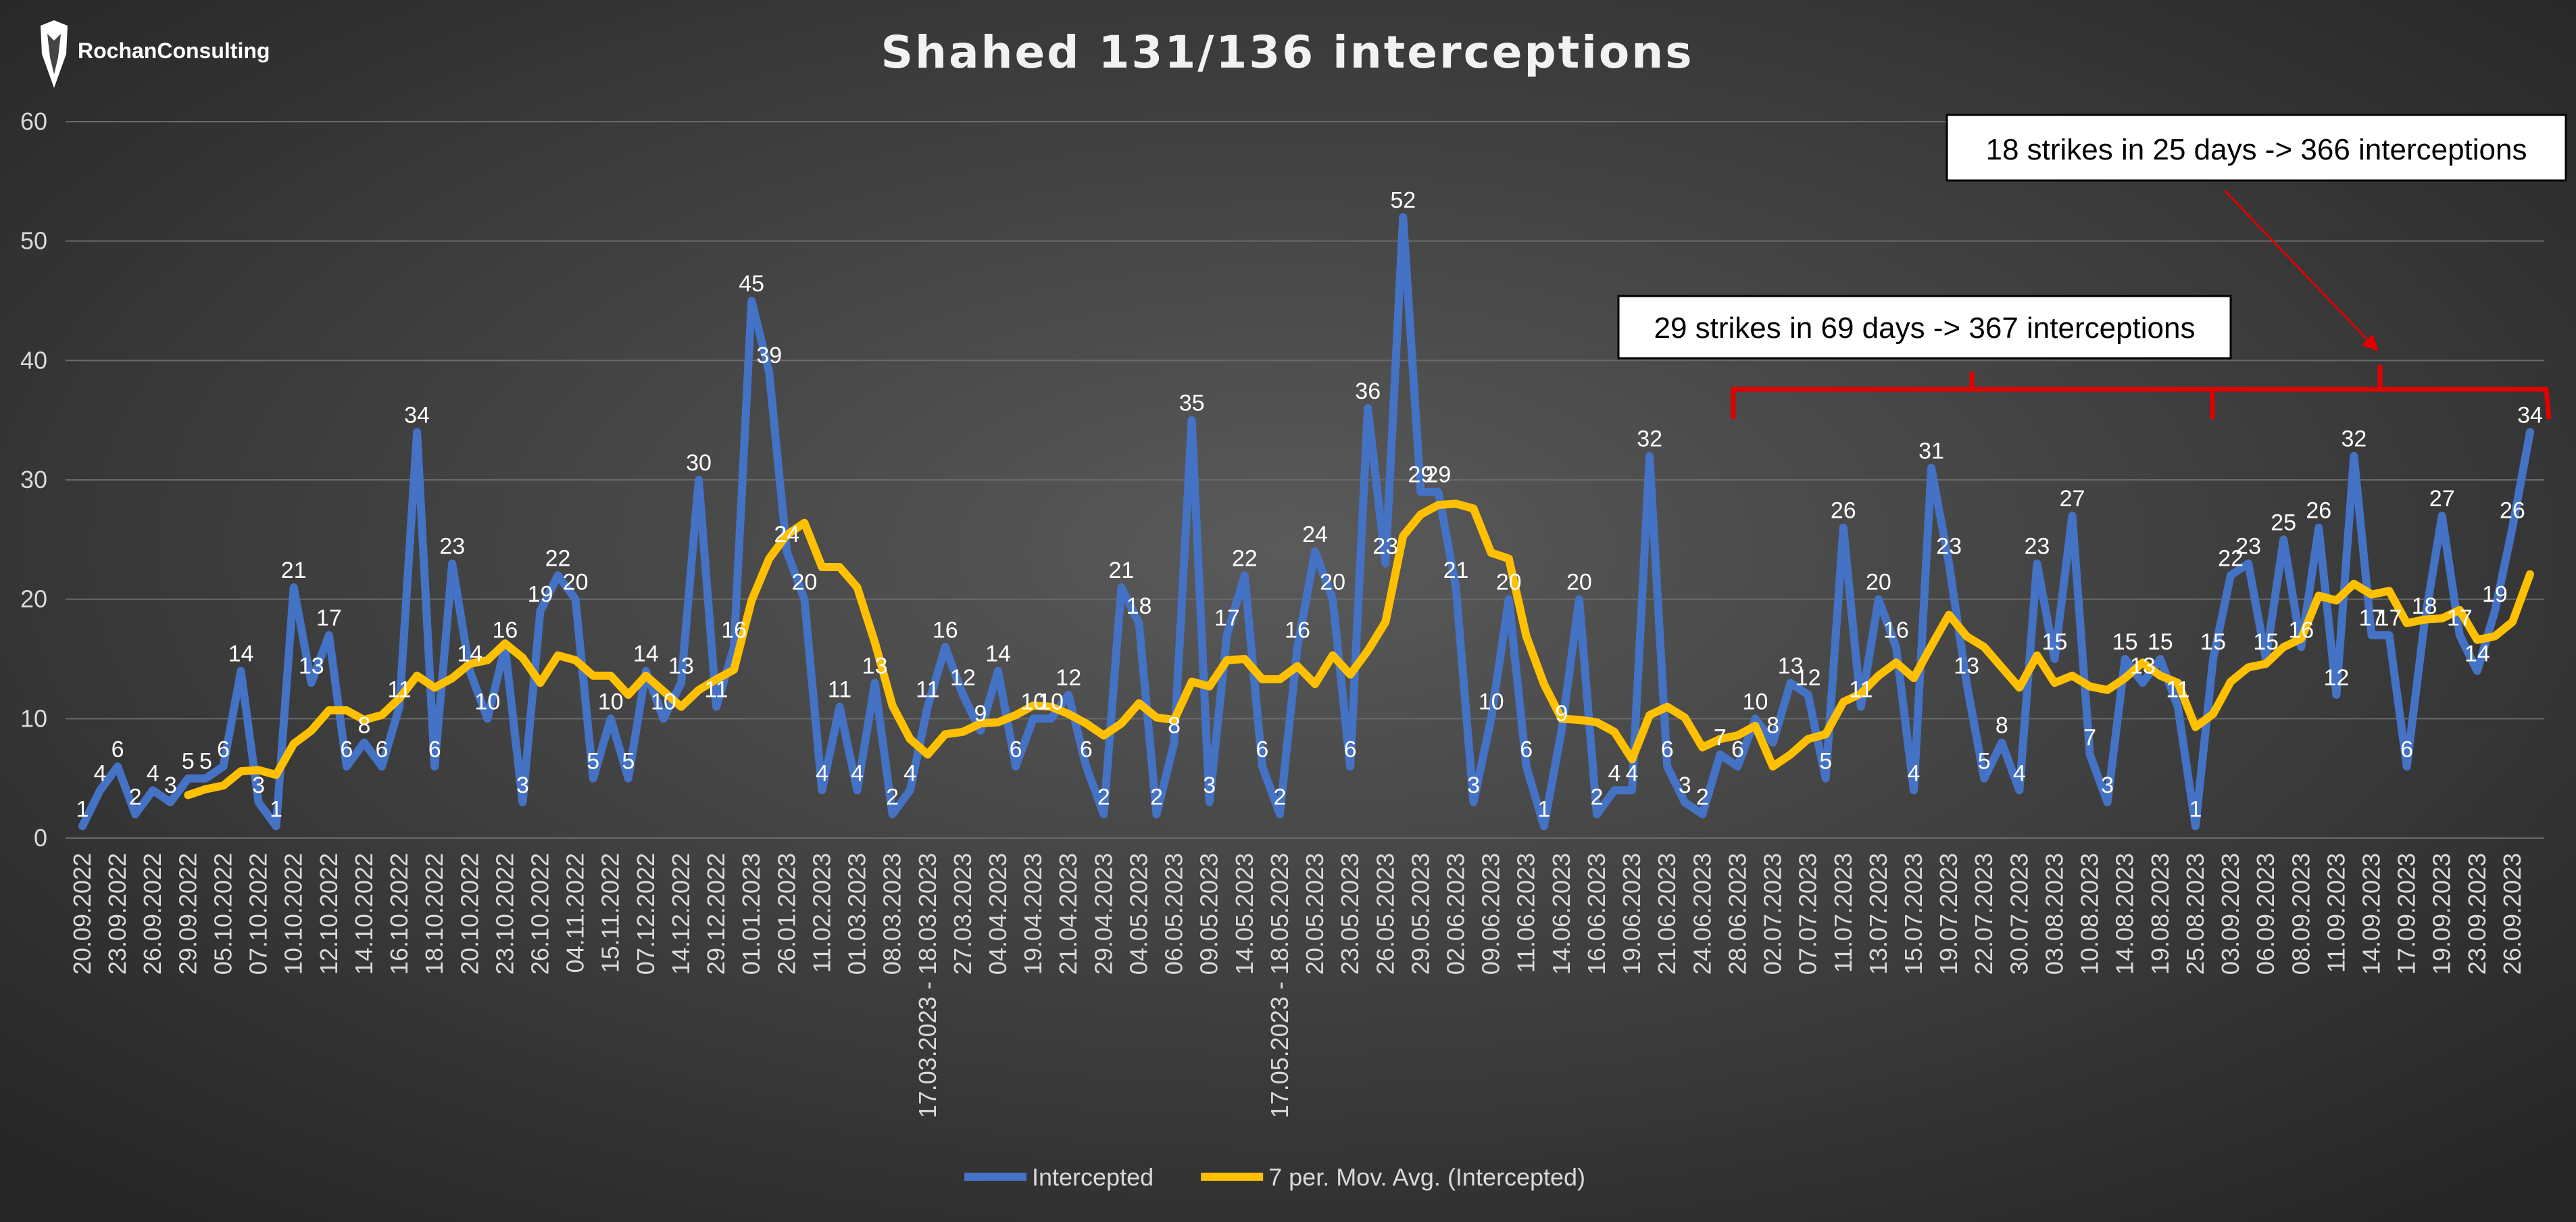 The height and width of the screenshot is (1222, 2576). What do you see at coordinates (2195, 914) in the screenshot?
I see `x-tick-label: 25.08.2023` at bounding box center [2195, 914].